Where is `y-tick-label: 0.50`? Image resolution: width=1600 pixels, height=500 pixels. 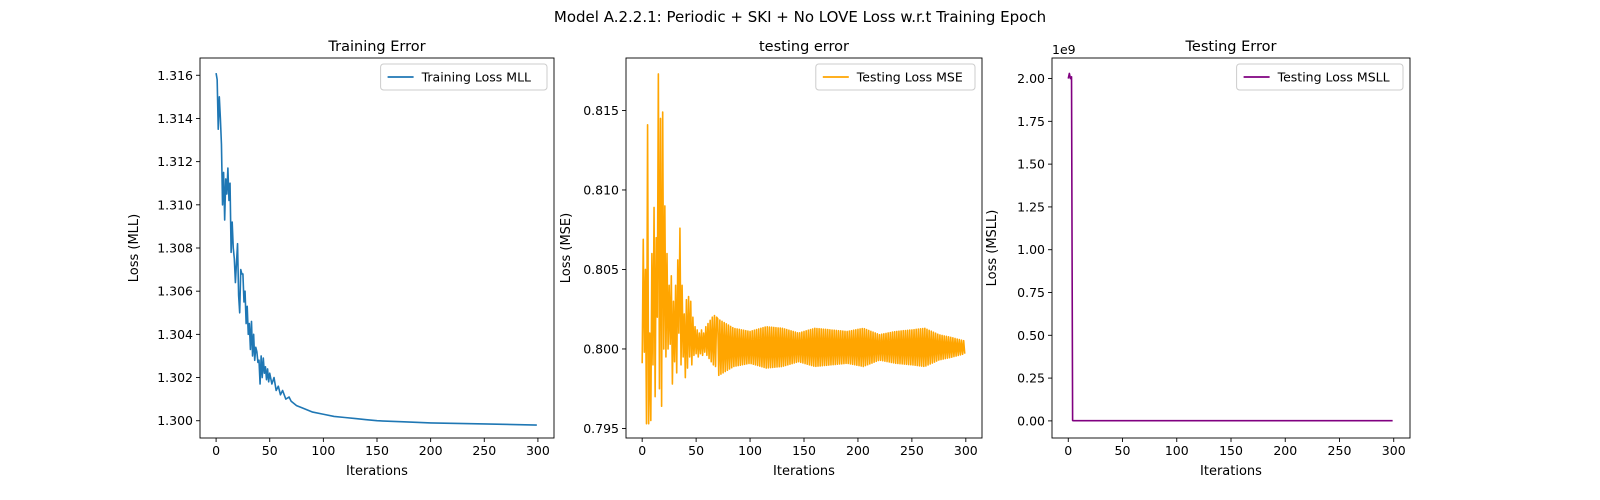
y-tick-label: 0.50 is located at coordinates (1031, 335).